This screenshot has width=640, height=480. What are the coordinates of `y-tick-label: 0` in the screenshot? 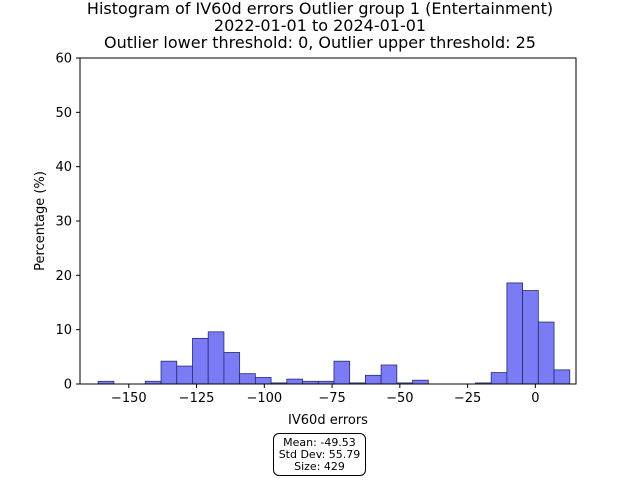 It's located at (68, 385).